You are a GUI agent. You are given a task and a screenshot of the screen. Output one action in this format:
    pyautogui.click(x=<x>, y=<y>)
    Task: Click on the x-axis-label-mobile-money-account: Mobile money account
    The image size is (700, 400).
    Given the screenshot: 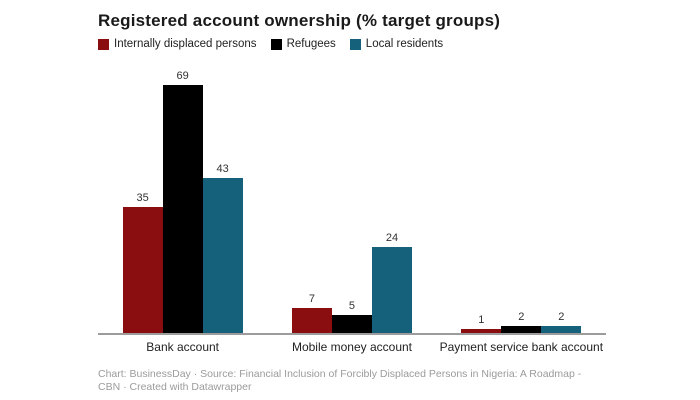 What is the action you would take?
    pyautogui.click(x=352, y=347)
    